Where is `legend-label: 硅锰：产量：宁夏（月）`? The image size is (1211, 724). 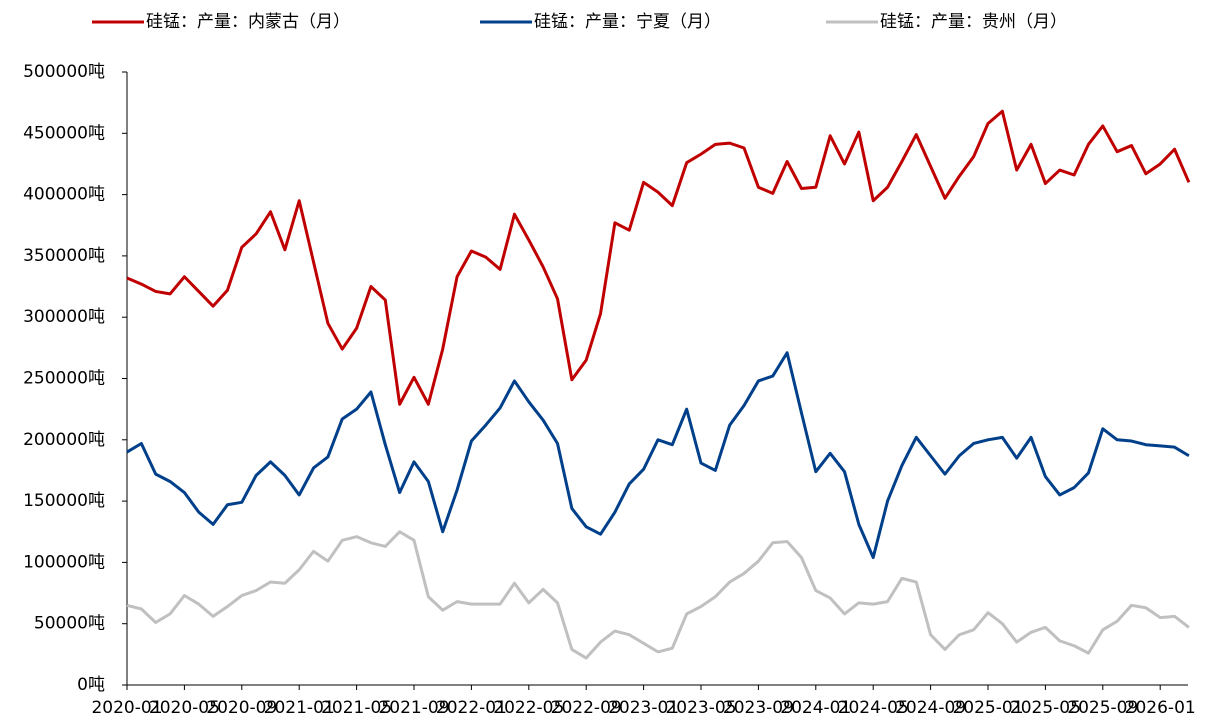
legend-label: 硅锰：产量：宁夏（月） is located at coordinates (627, 22).